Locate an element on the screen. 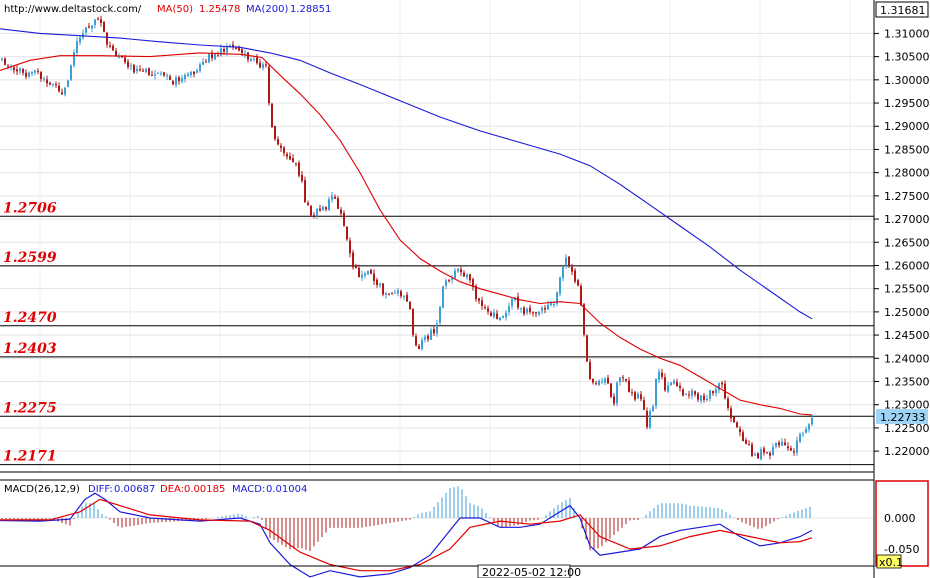  price-tick-label: 1.30500 is located at coordinates (907, 57).